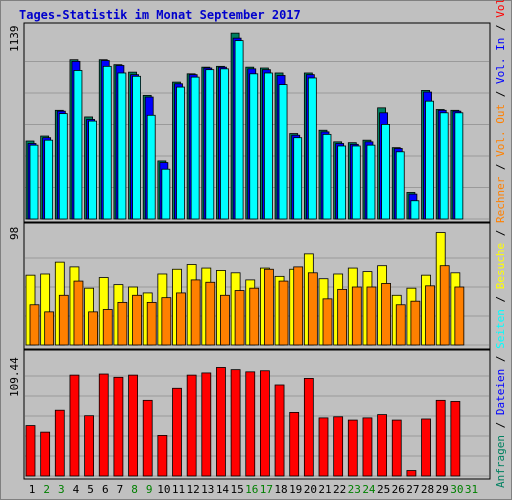  I want to click on day-label: 5, so click(90, 489).